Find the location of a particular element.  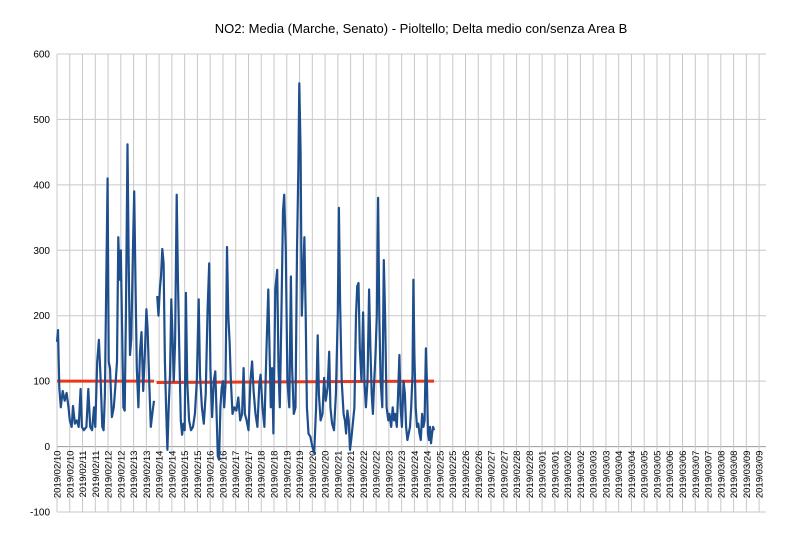

y-tick-label: 600 is located at coordinates (41, 55).